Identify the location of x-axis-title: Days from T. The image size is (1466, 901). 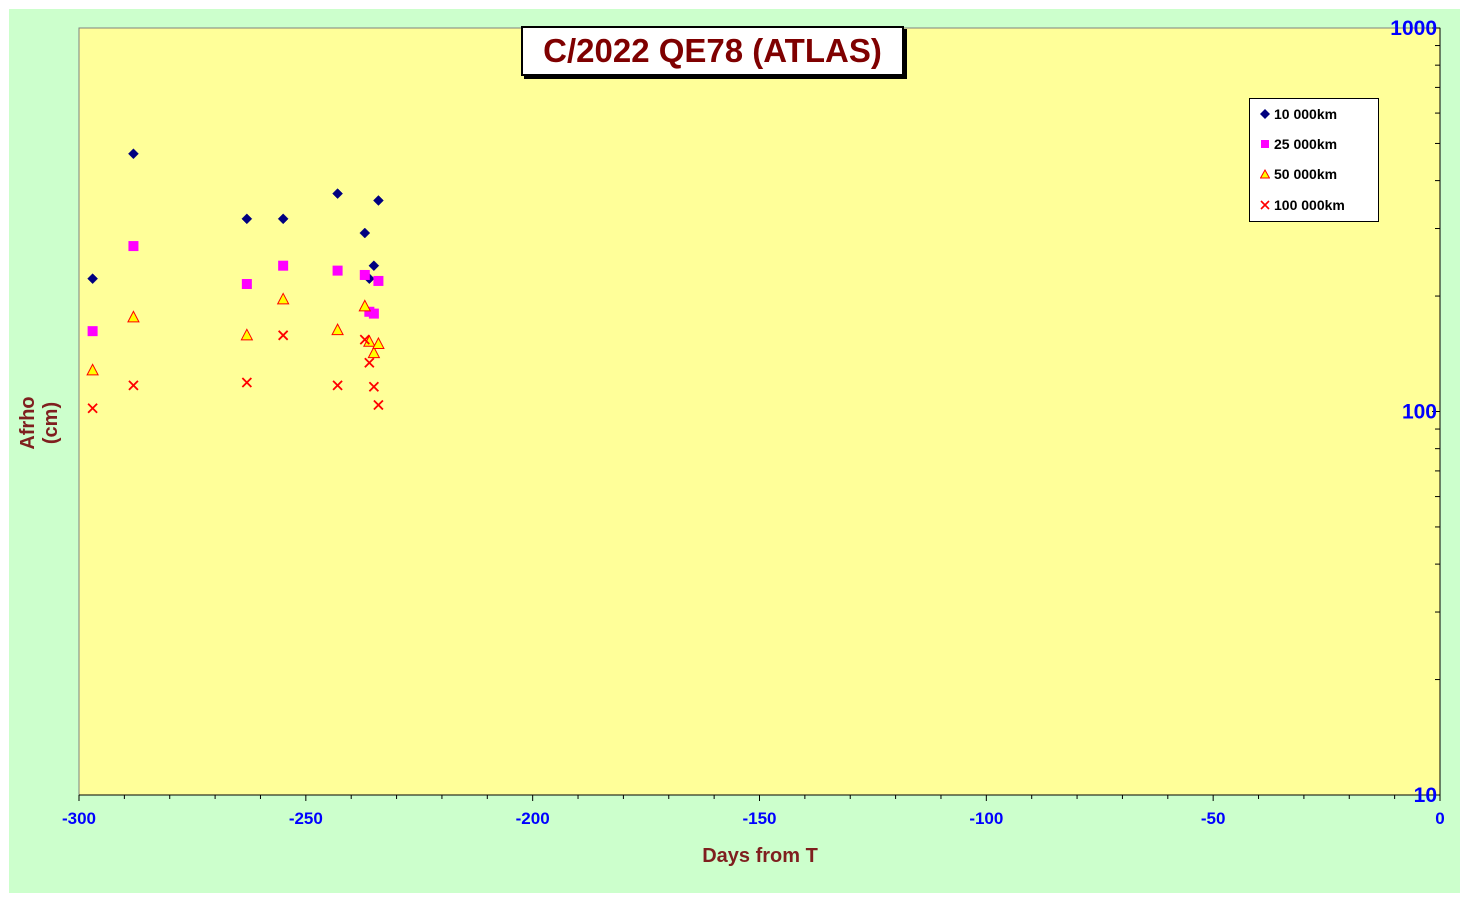
(760, 856).